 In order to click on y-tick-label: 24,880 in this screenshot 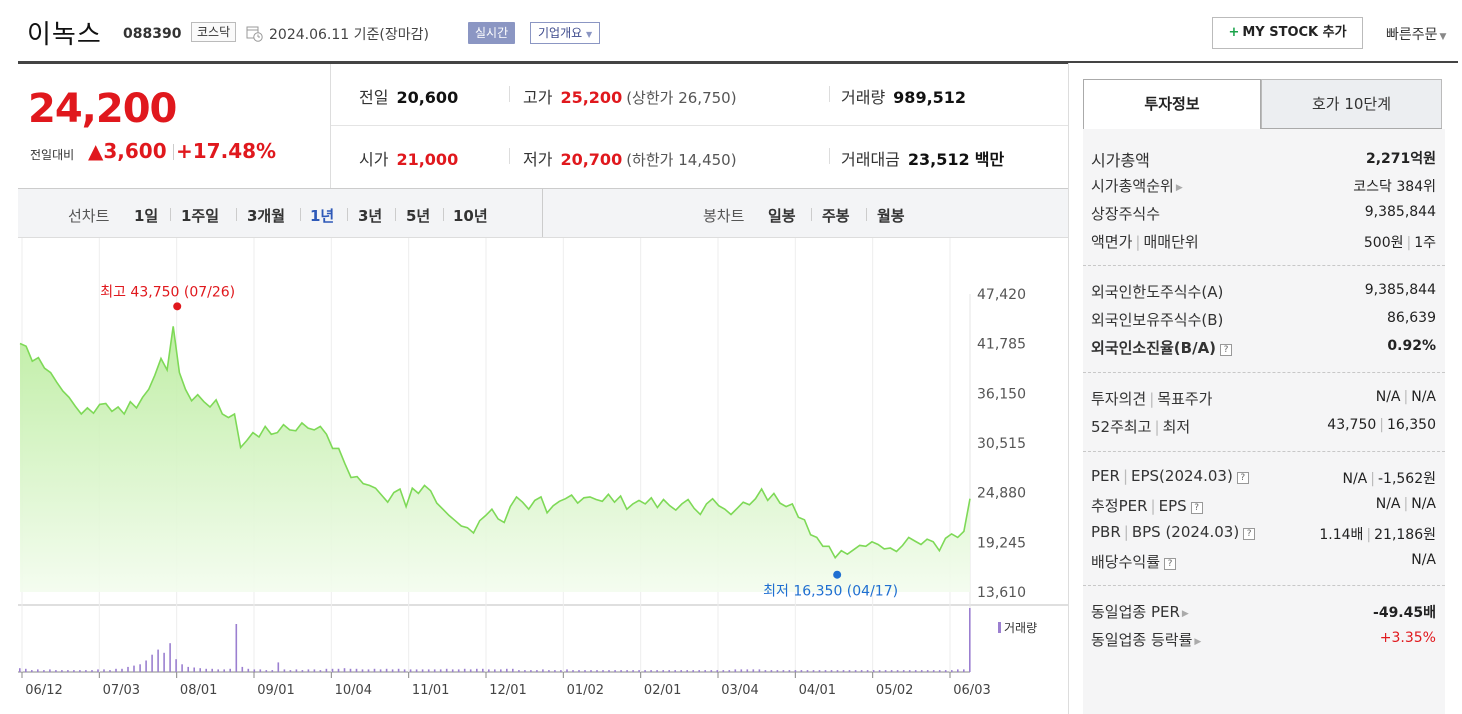, I will do `click(1001, 494)`.